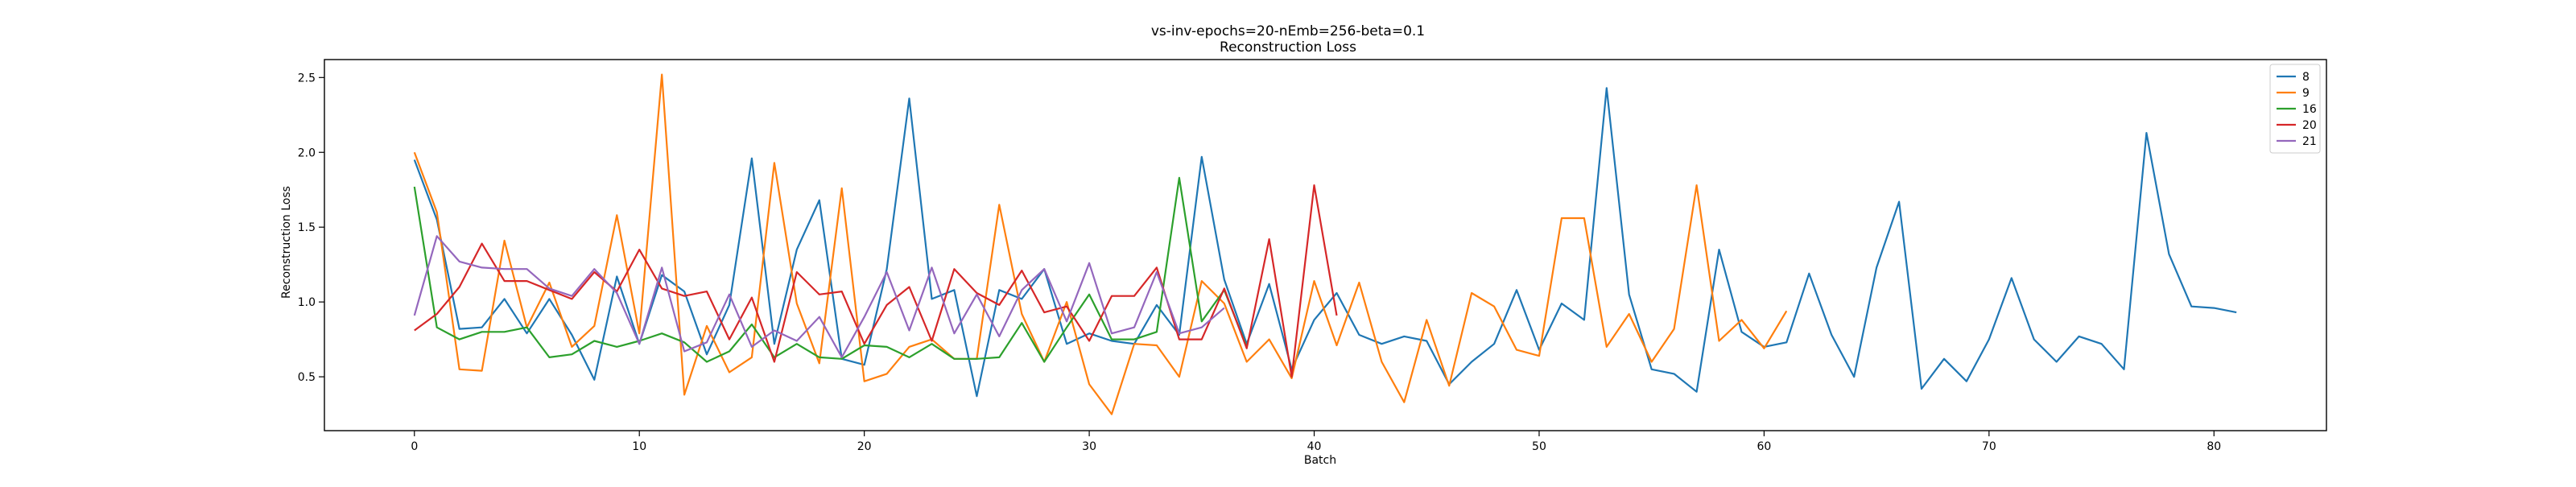 The width and height of the screenshot is (2576, 487). I want to click on x-axis: 0 10 20 30 40 50 60 70 80, so click(1316, 442).